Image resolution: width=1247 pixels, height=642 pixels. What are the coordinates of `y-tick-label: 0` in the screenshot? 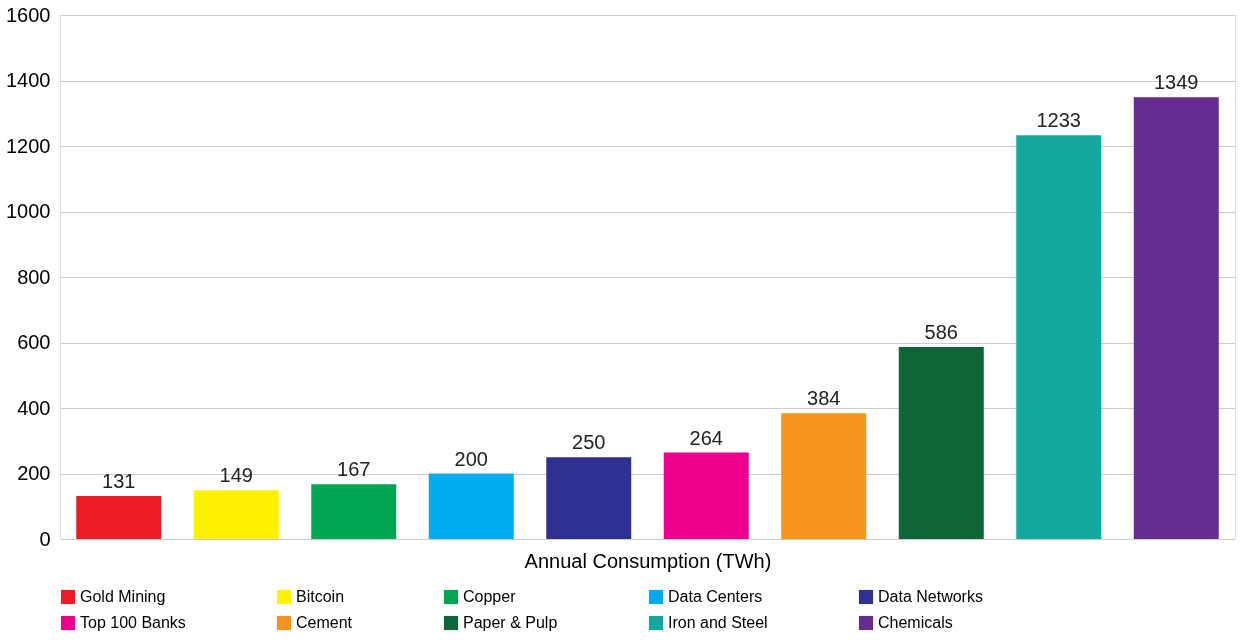 It's located at (45, 538).